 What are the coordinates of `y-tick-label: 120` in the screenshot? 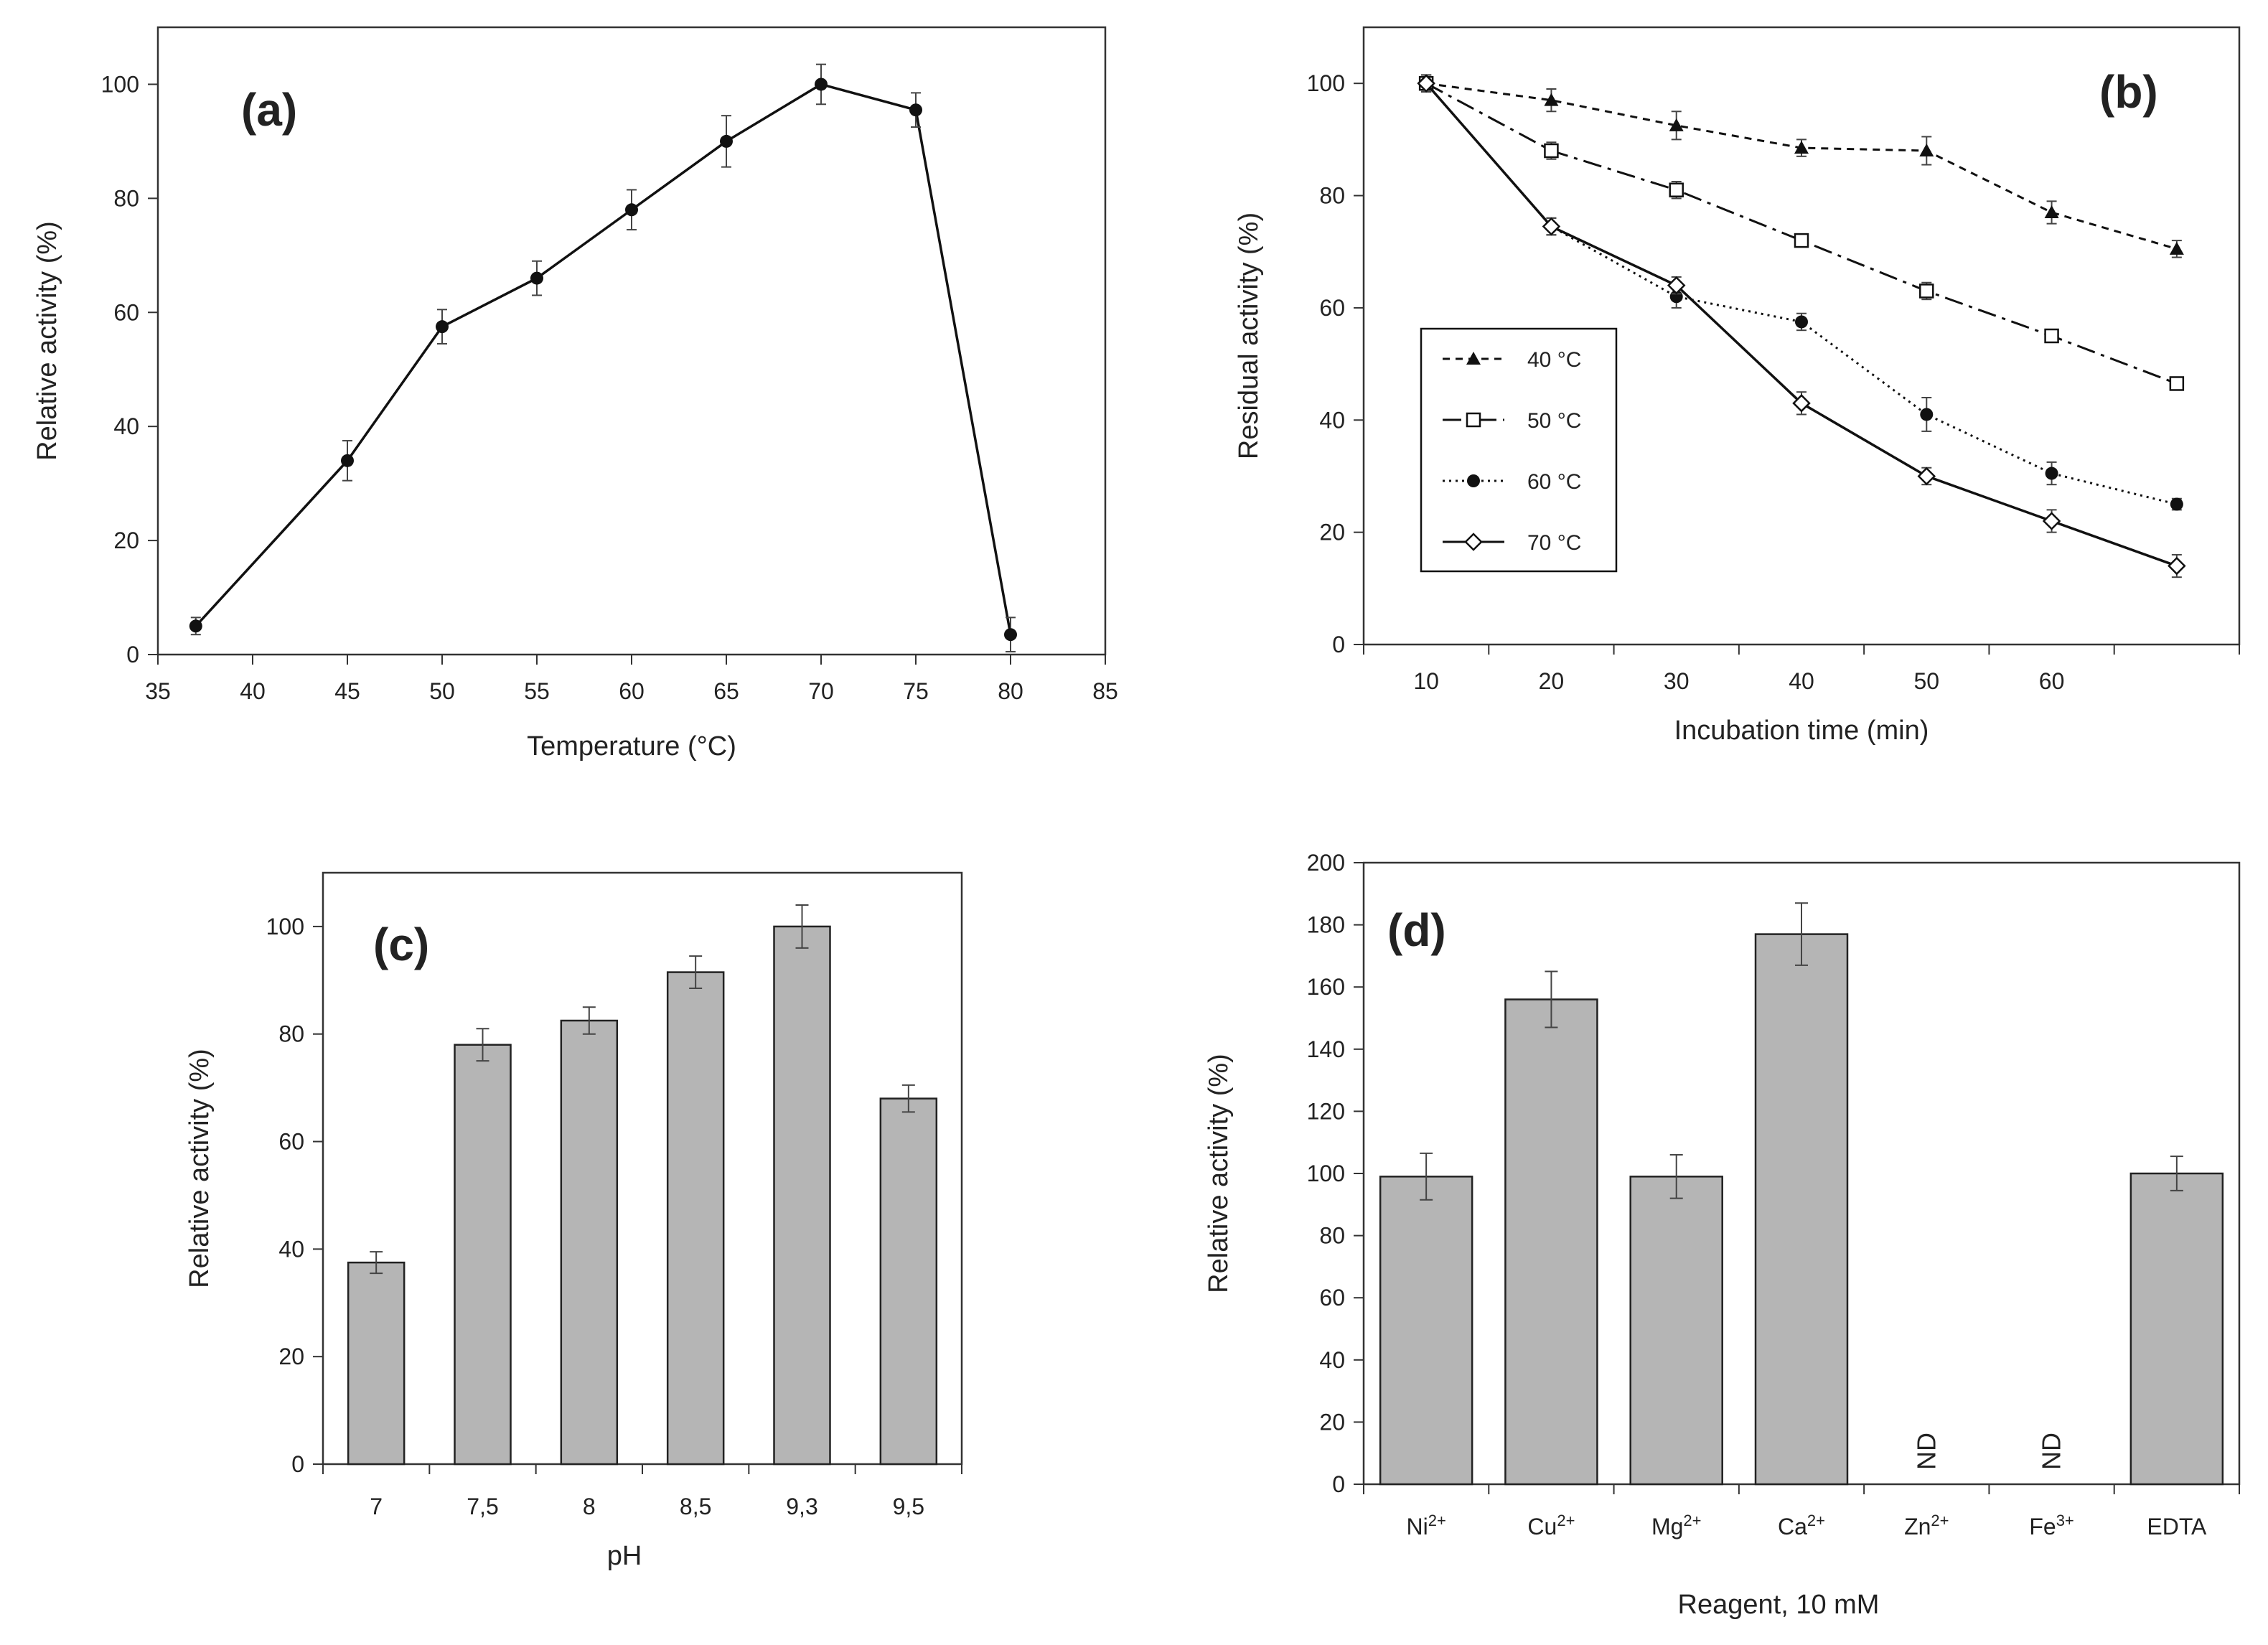 It's located at (1326, 1111).